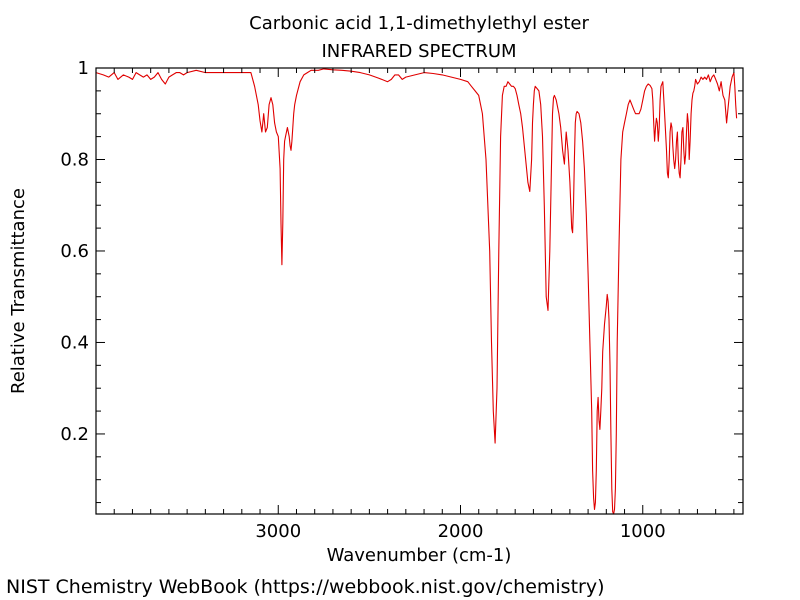 The height and width of the screenshot is (600, 800). I want to click on y-tick-label: 0.2, so click(74, 434).